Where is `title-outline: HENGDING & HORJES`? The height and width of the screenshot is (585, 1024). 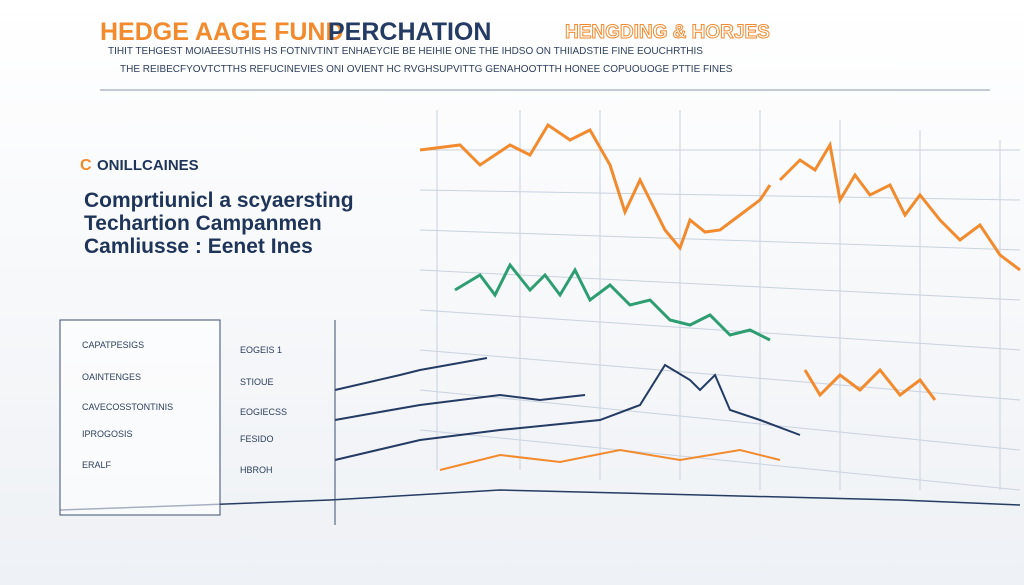 title-outline: HENGDING & HORJES is located at coordinates (667, 32).